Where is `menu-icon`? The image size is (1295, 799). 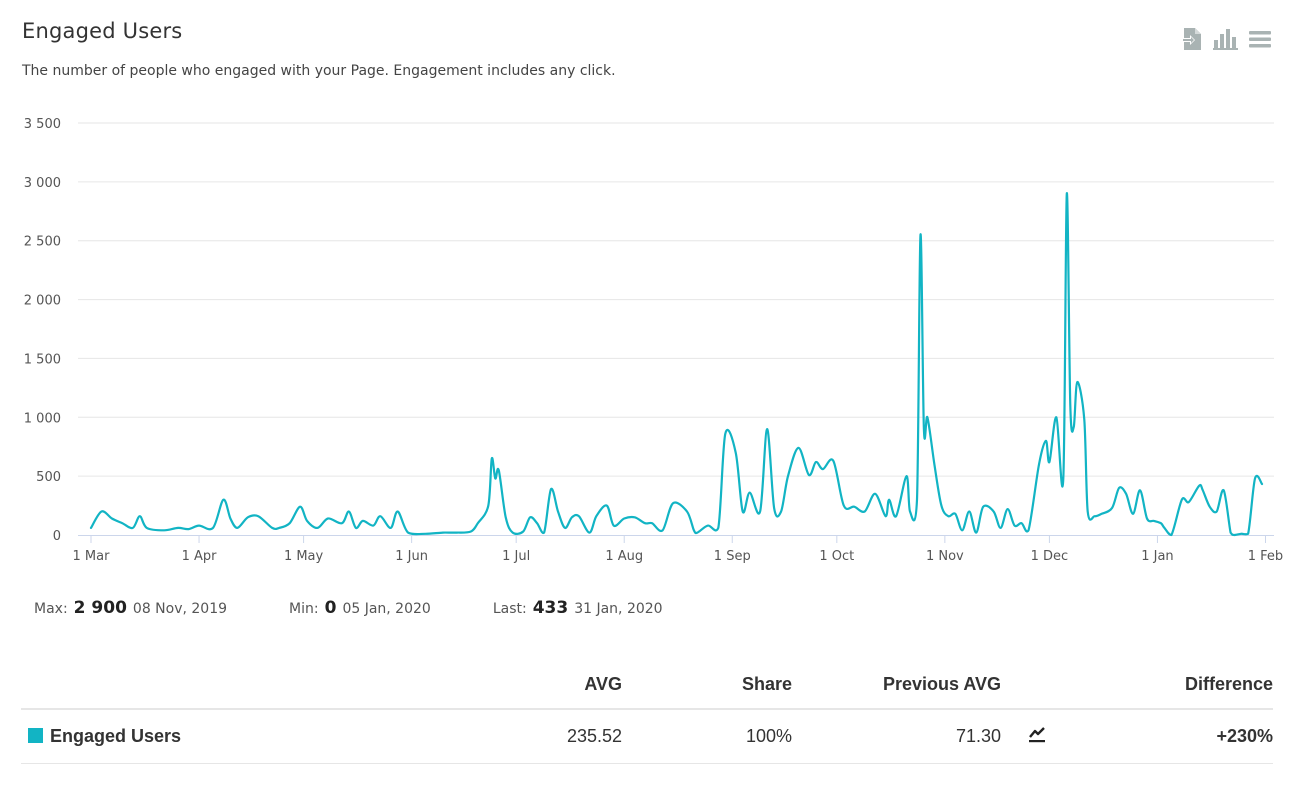
menu-icon is located at coordinates (1260, 39).